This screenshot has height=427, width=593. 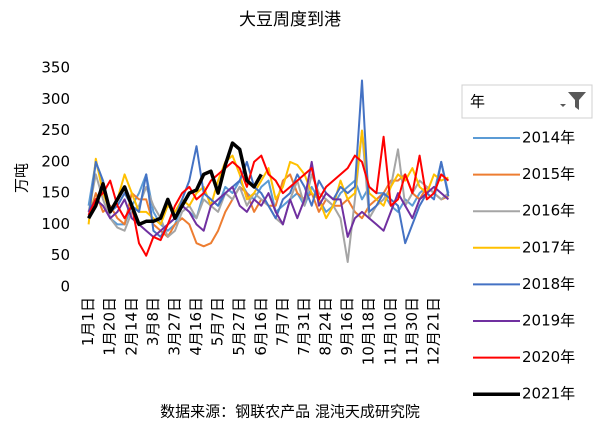 I want to click on y-tick-label: 0, so click(x=65, y=287).